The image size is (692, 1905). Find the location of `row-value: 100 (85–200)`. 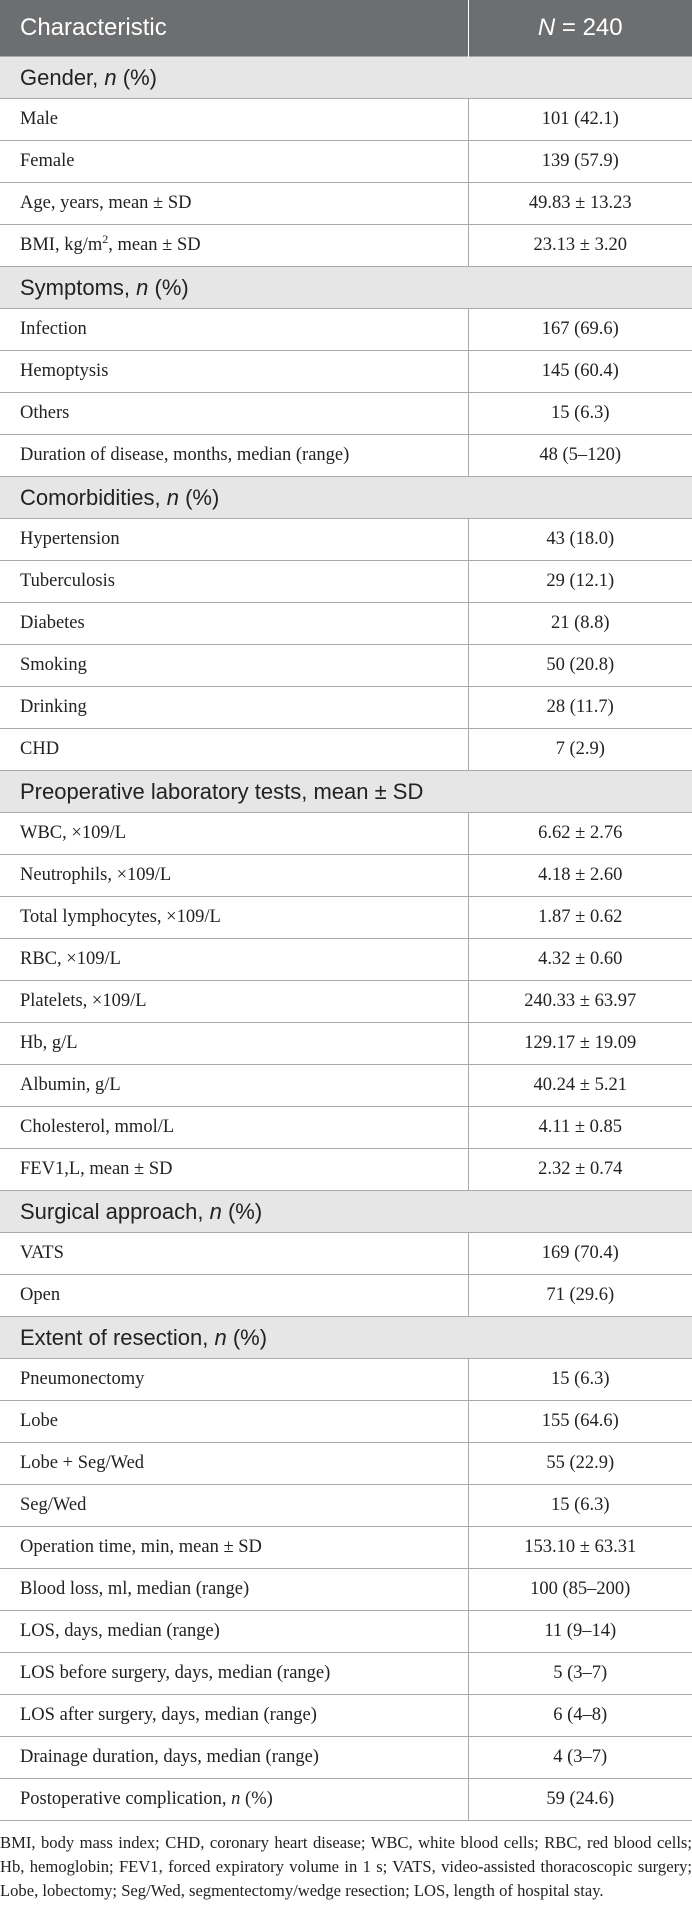

row-value: 100 (85–200) is located at coordinates (580, 1589).